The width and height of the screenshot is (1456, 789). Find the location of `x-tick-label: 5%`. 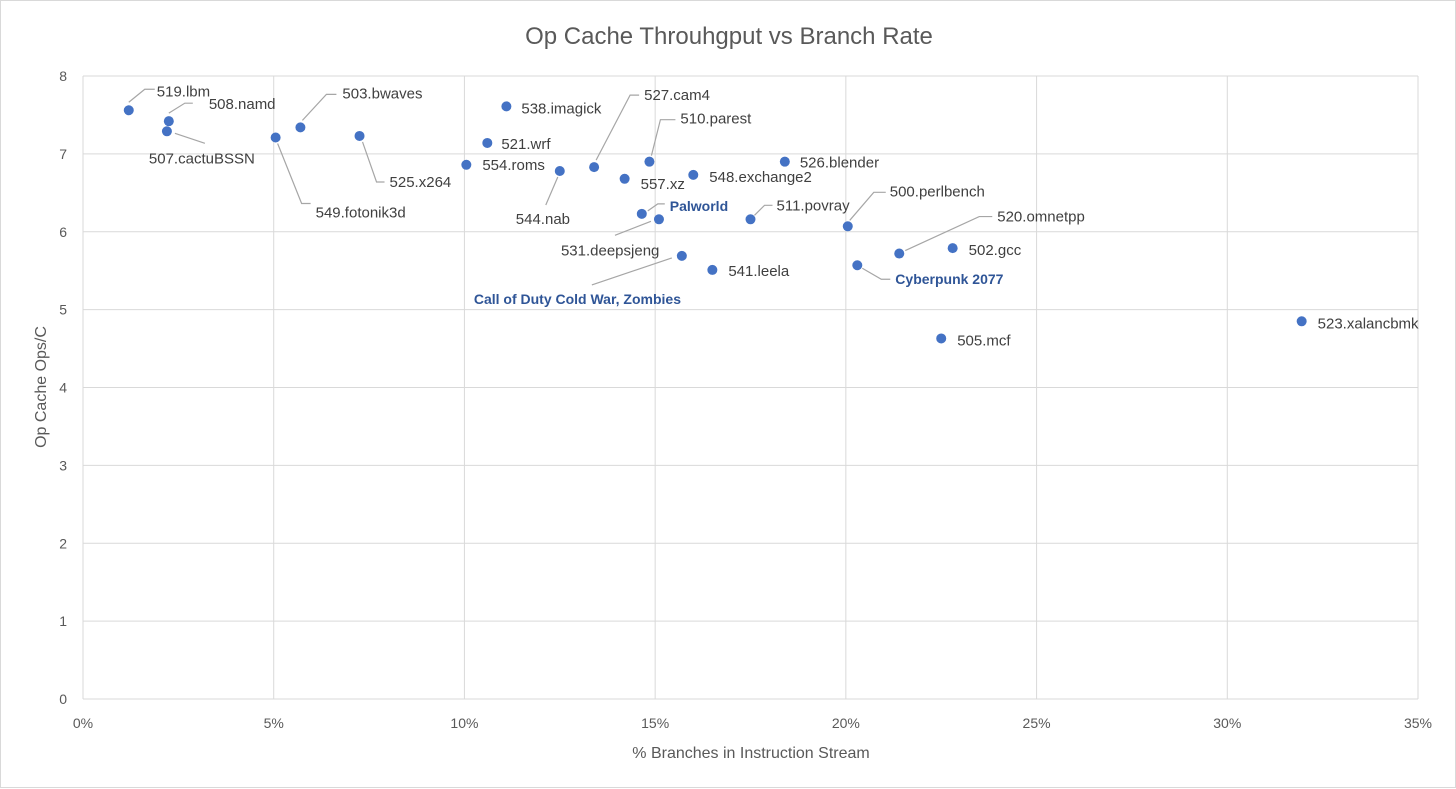

x-tick-label: 5% is located at coordinates (274, 723).